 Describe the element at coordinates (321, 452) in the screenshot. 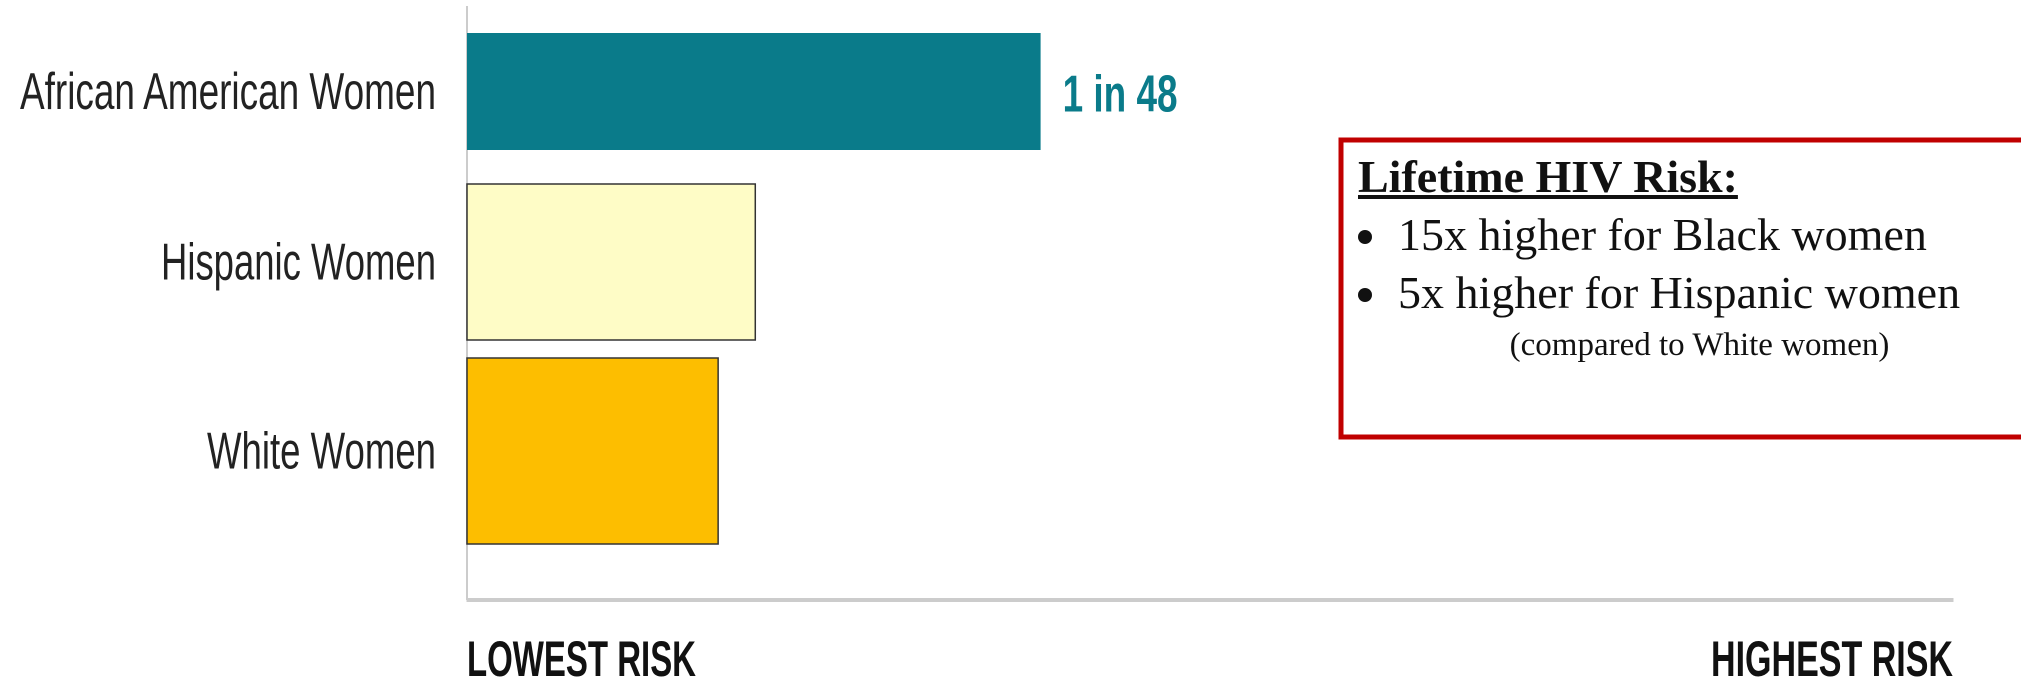

I see `category-label: White Women` at that location.